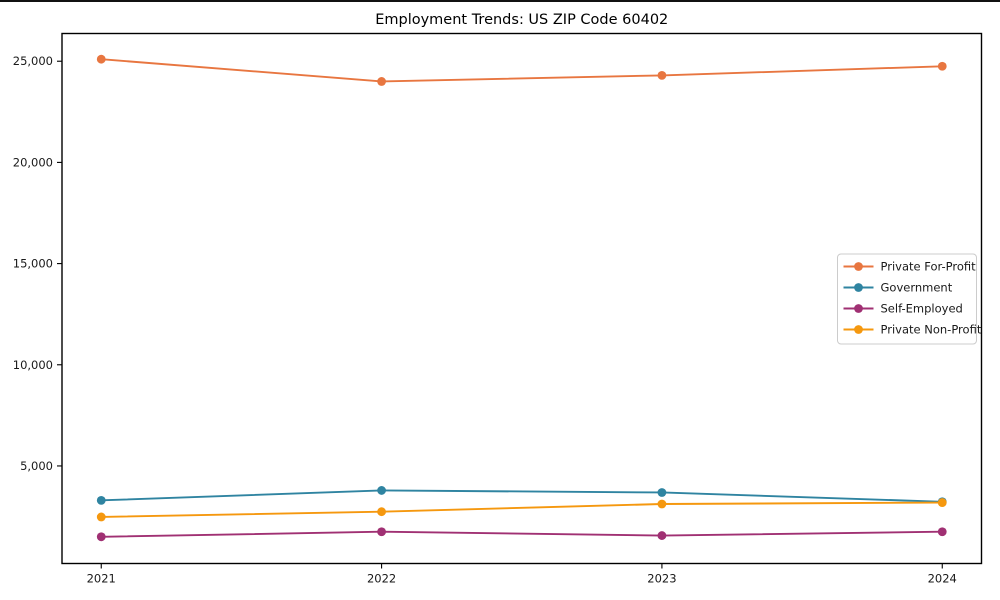 Image resolution: width=1000 pixels, height=600 pixels. What do you see at coordinates (33, 365) in the screenshot?
I see `y-tick-label: 10,000` at bounding box center [33, 365].